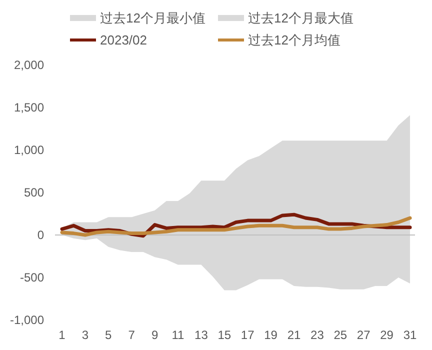 This screenshot has width=432, height=350. What do you see at coordinates (29, 150) in the screenshot?
I see `y-tick-label: 1,000` at bounding box center [29, 150].